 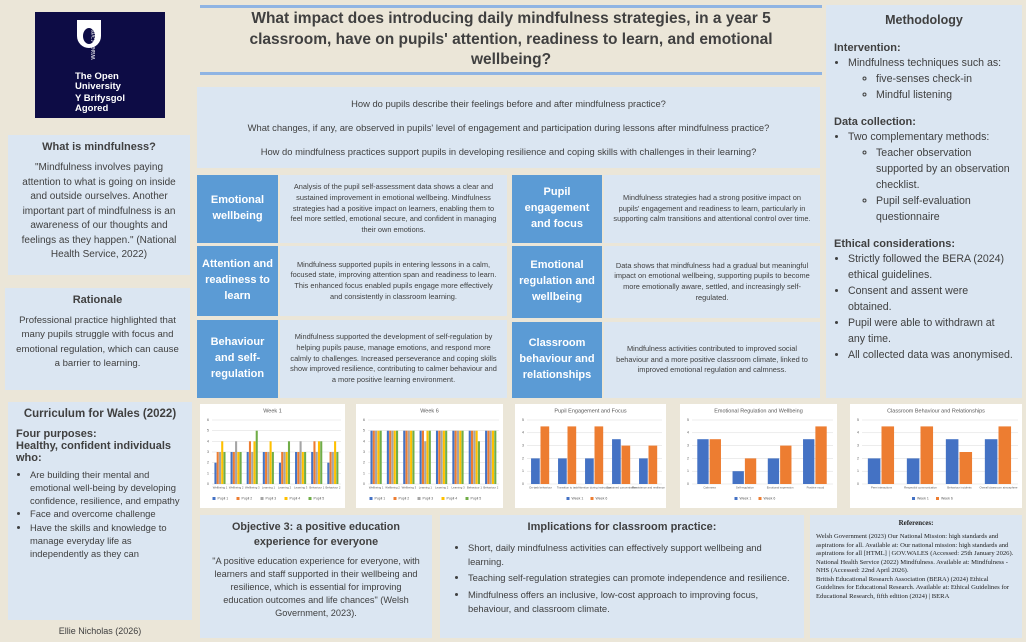 What do you see at coordinates (999, 488) in the screenshot?
I see `x-tick-label: Overall classroom atmosphere` at bounding box center [999, 488].